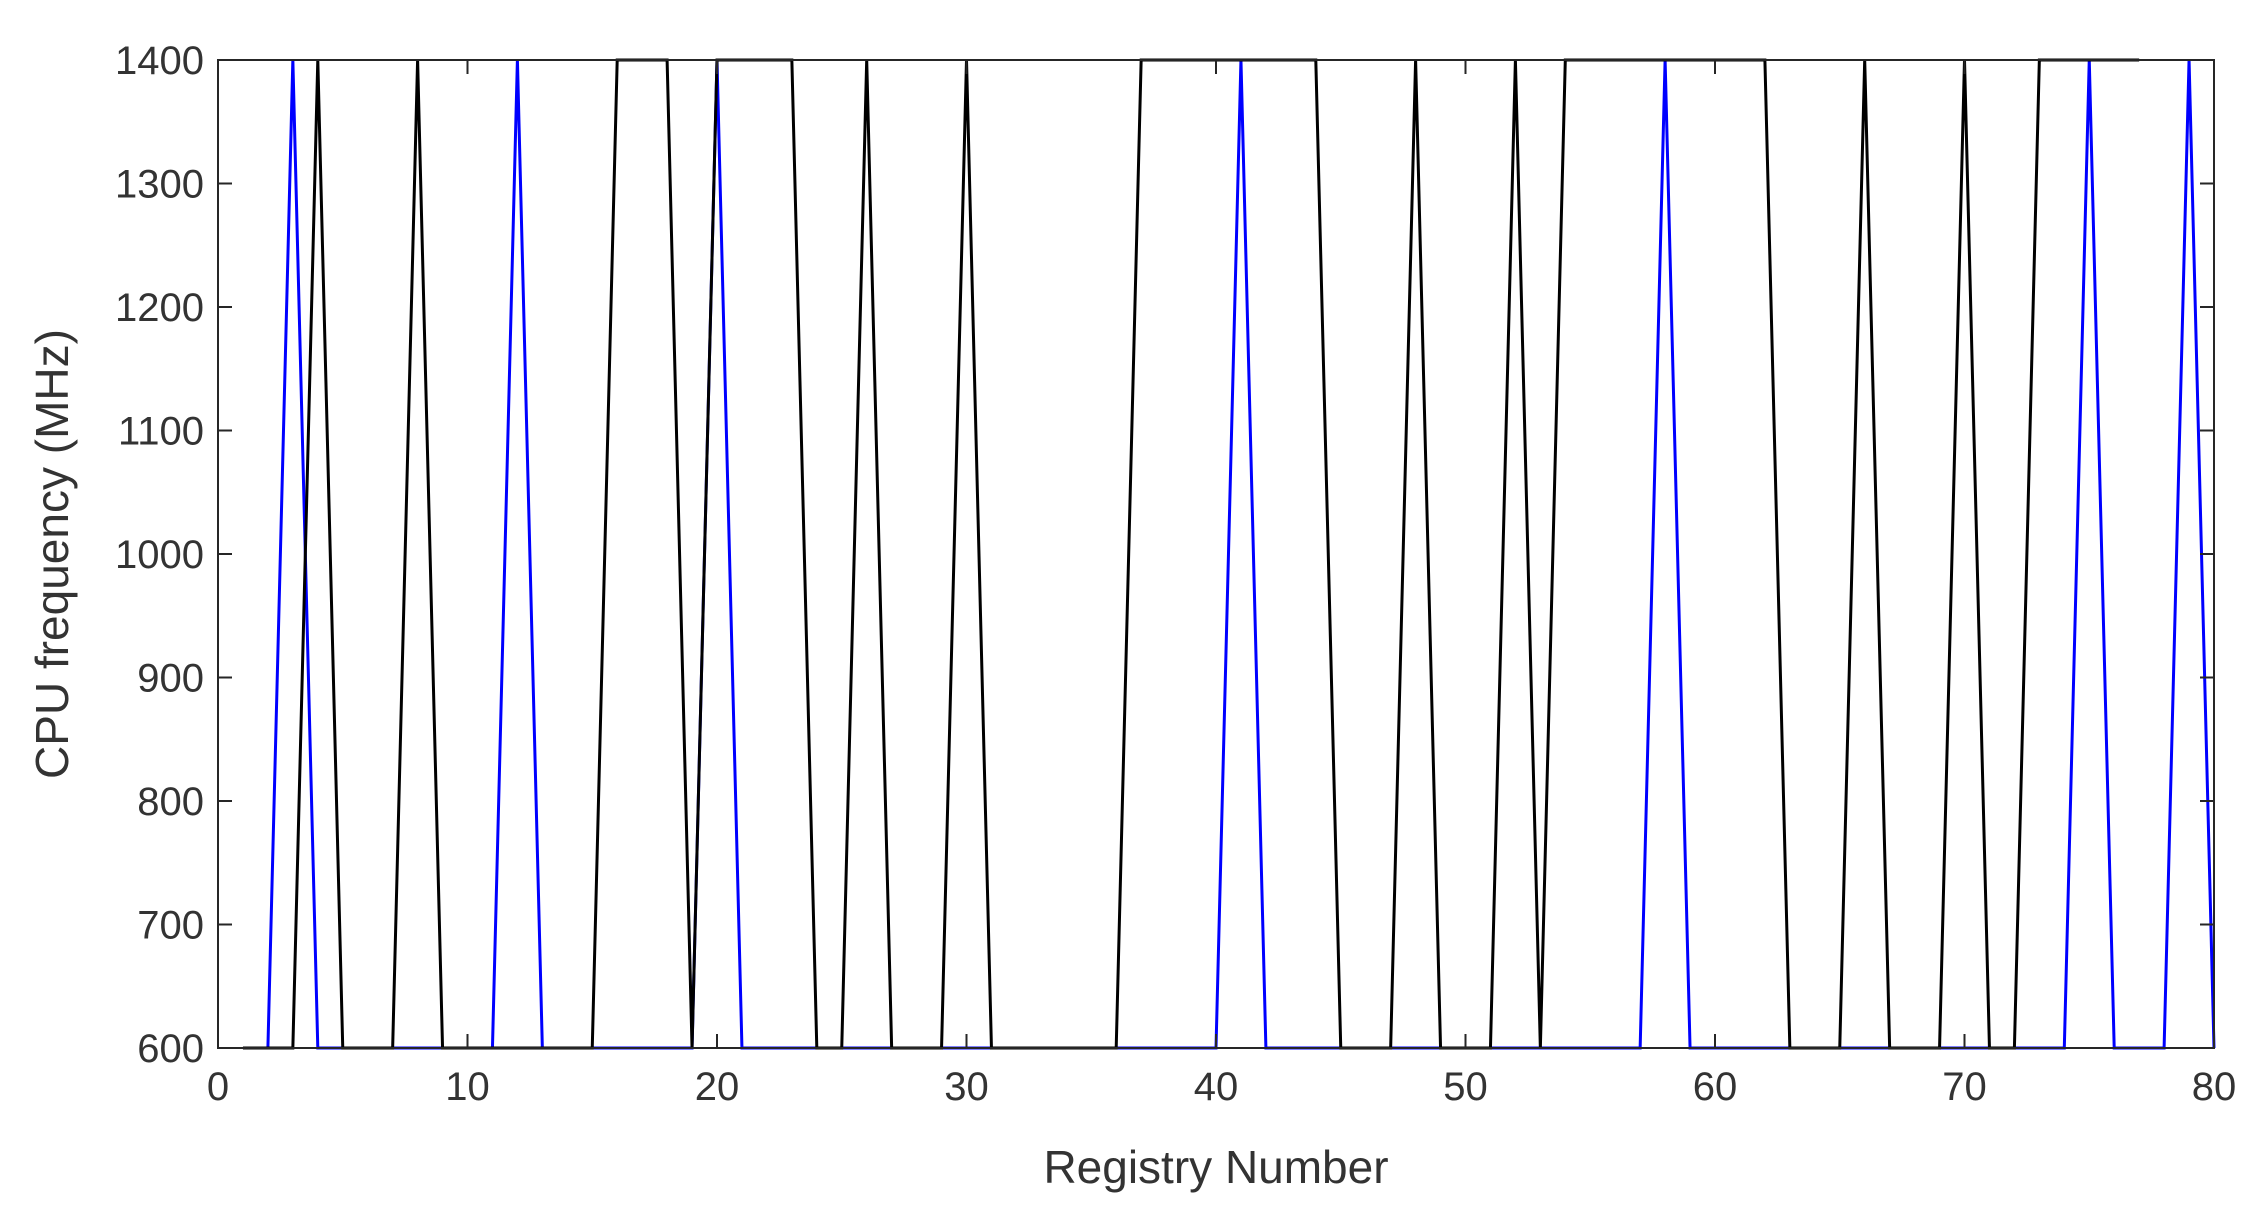 The width and height of the screenshot is (2262, 1223). What do you see at coordinates (161, 432) in the screenshot?
I see `y-tick-label: 1100` at bounding box center [161, 432].